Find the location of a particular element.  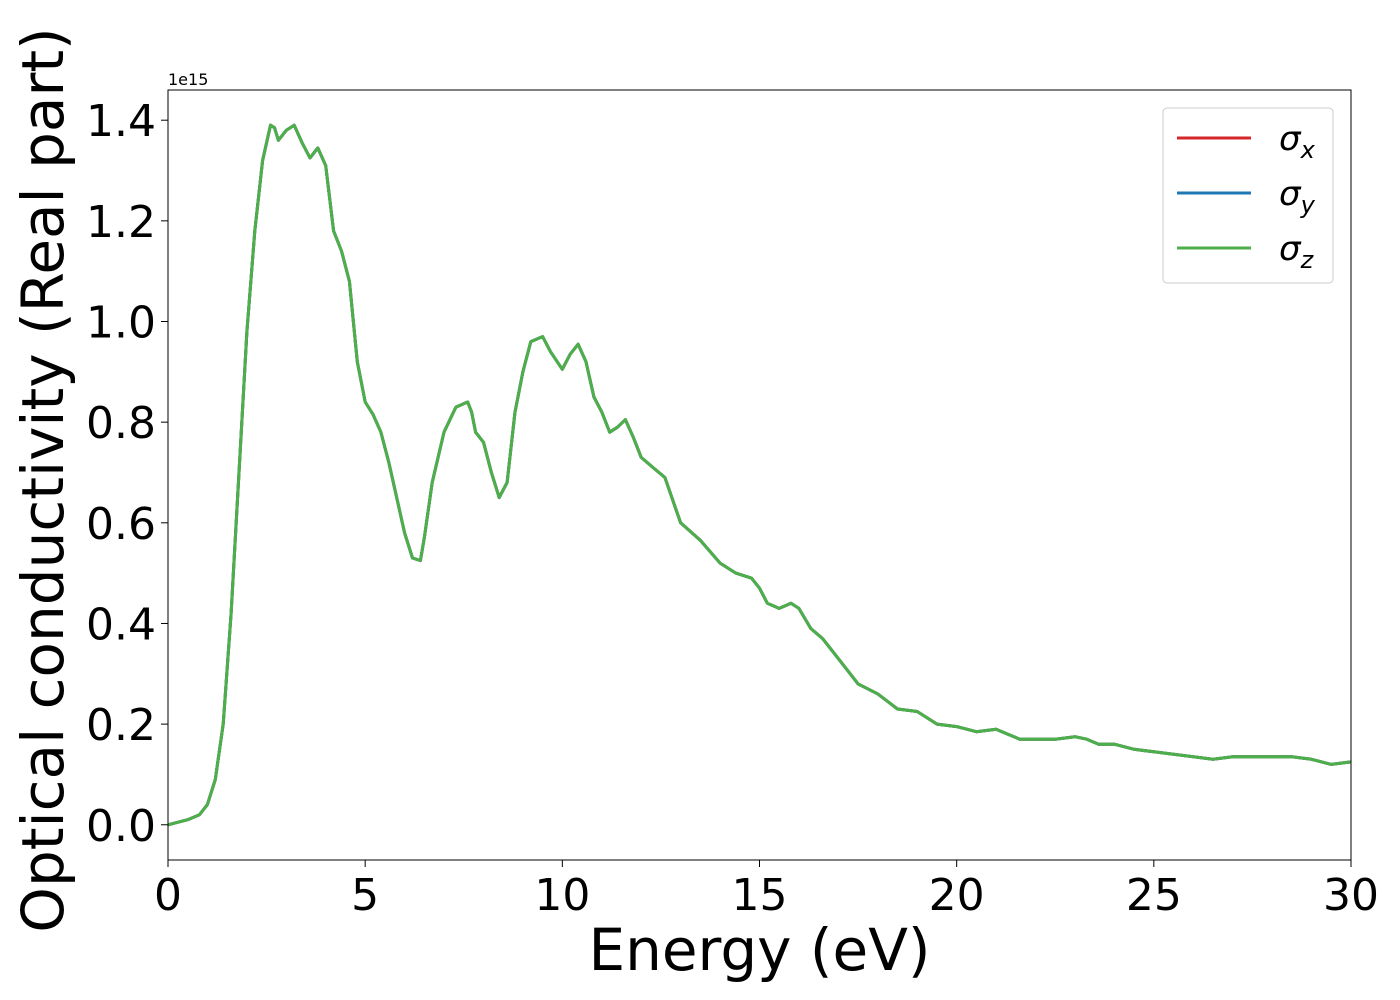

x-tick-label: 30 is located at coordinates (1351, 895).